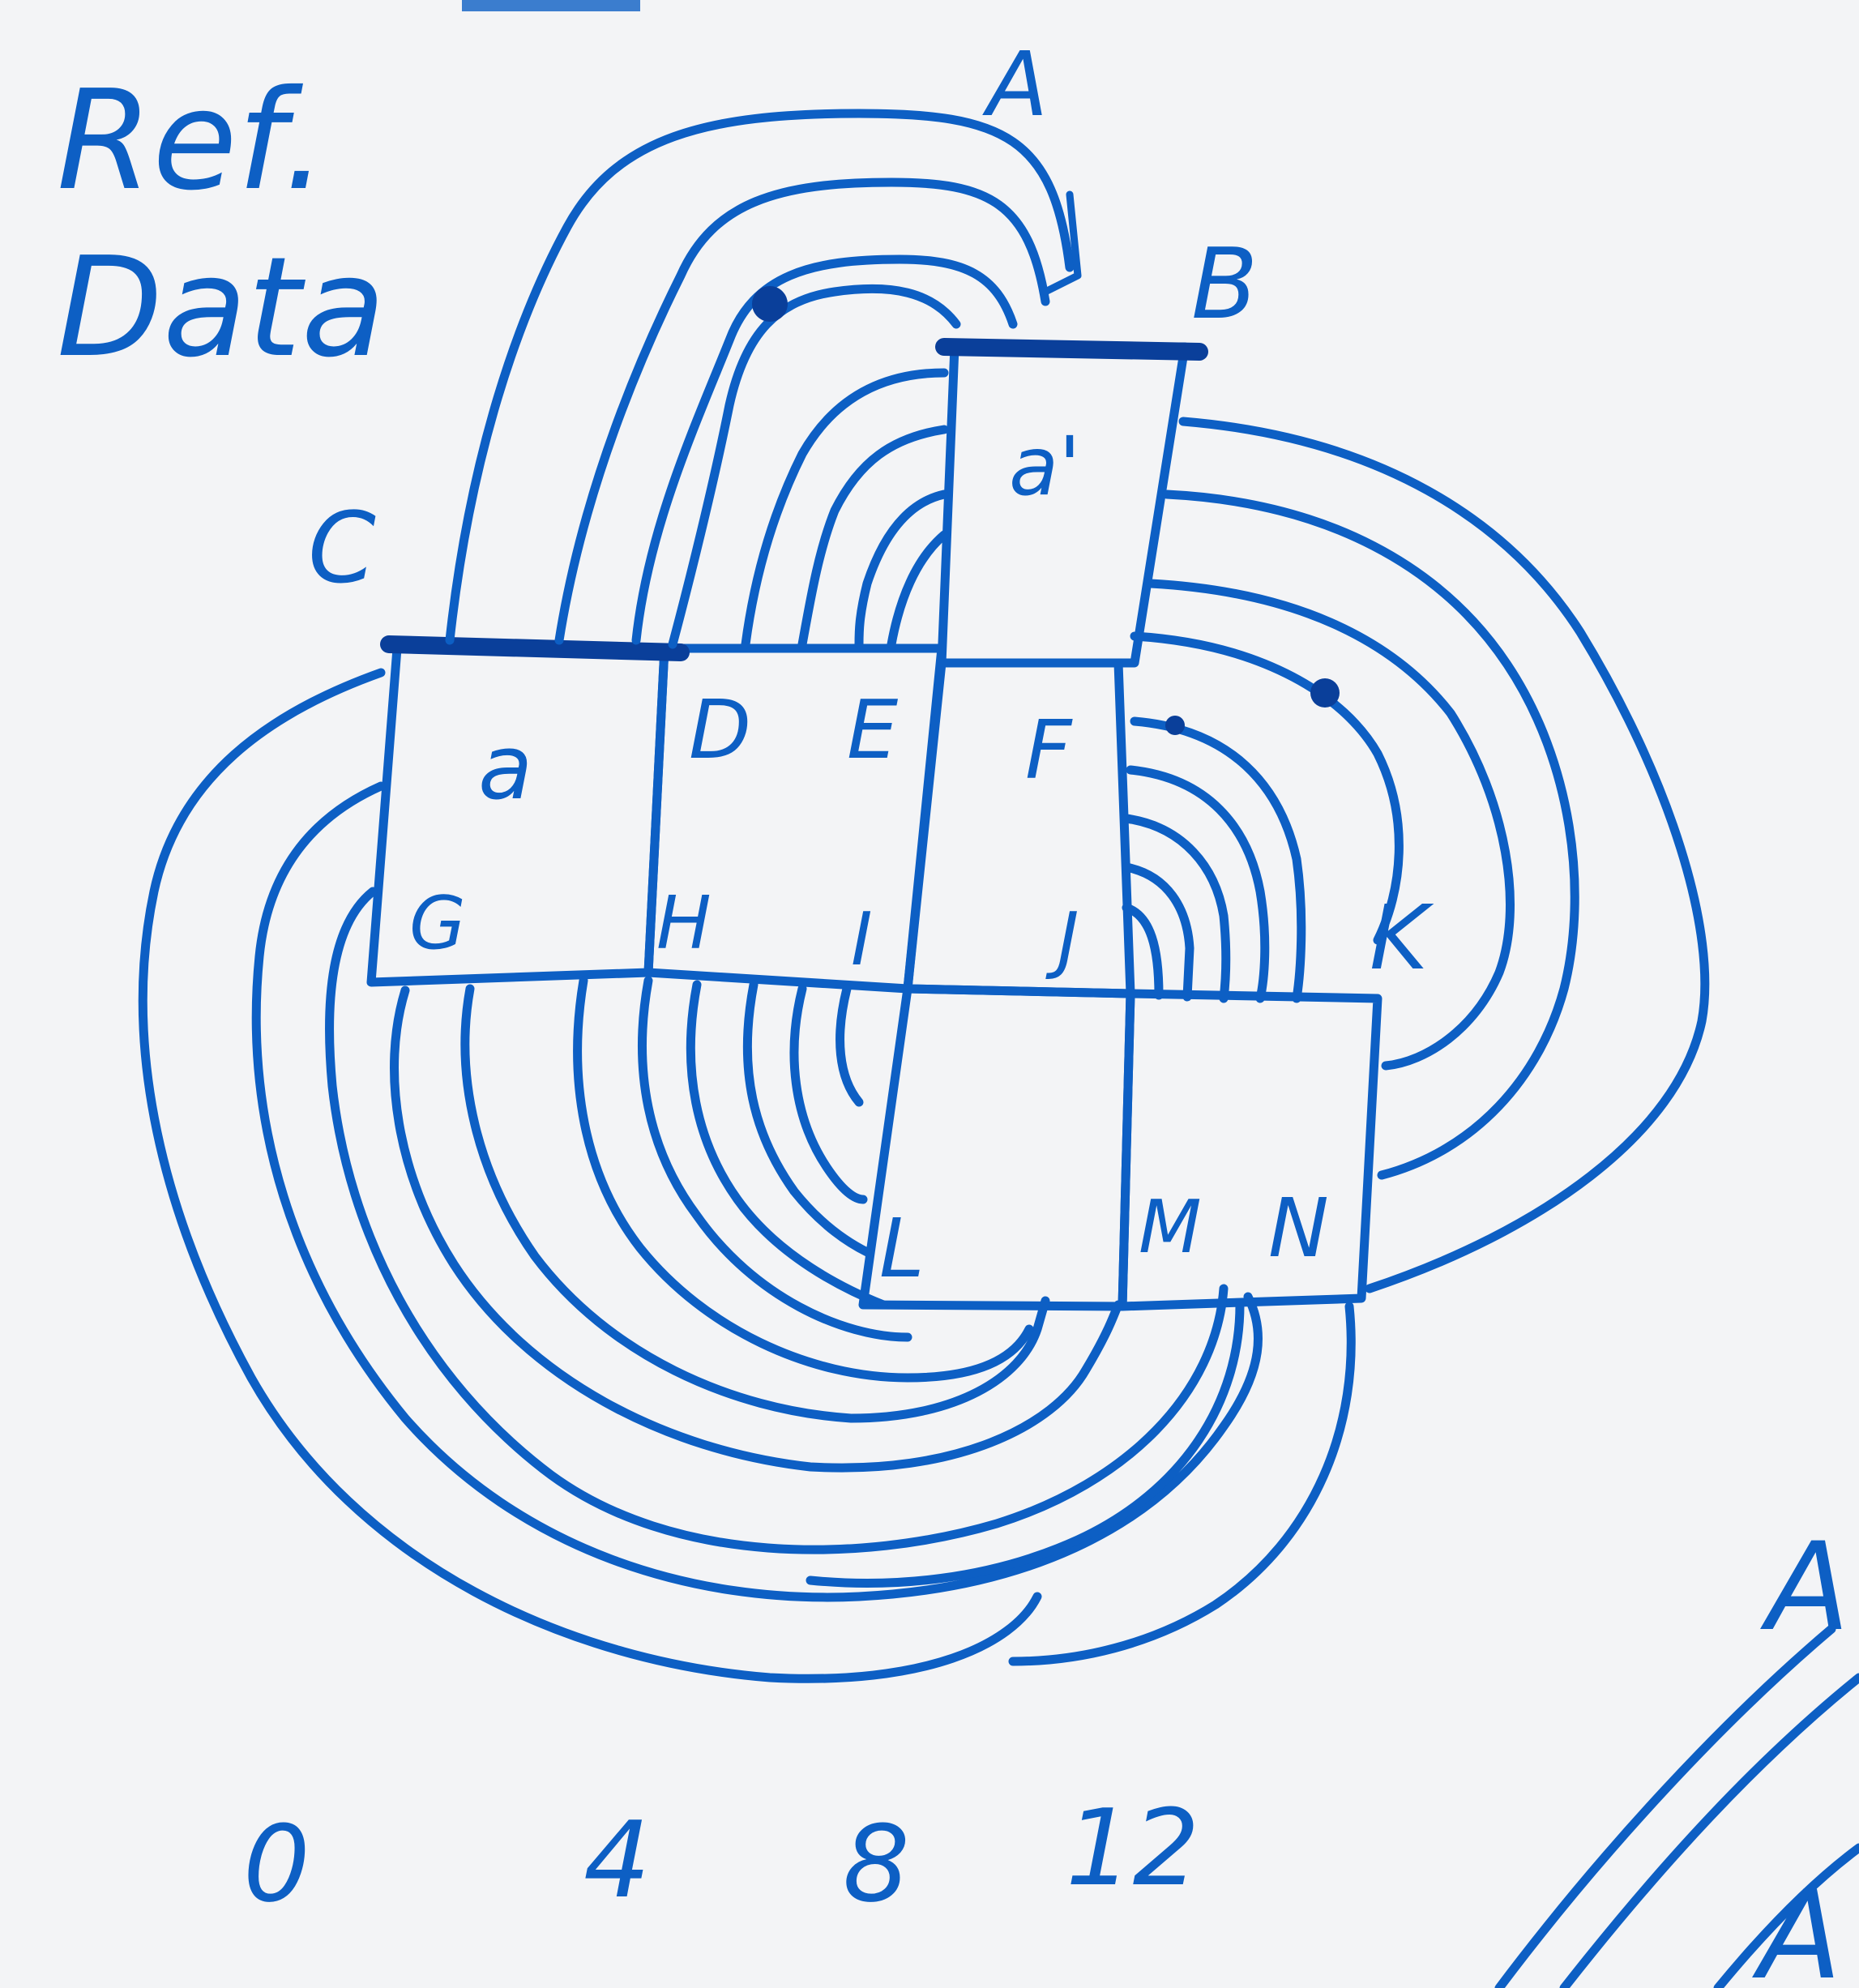 The height and width of the screenshot is (1988, 1859). What do you see at coordinates (720, 729) in the screenshot?
I see `node-label-d: D` at bounding box center [720, 729].